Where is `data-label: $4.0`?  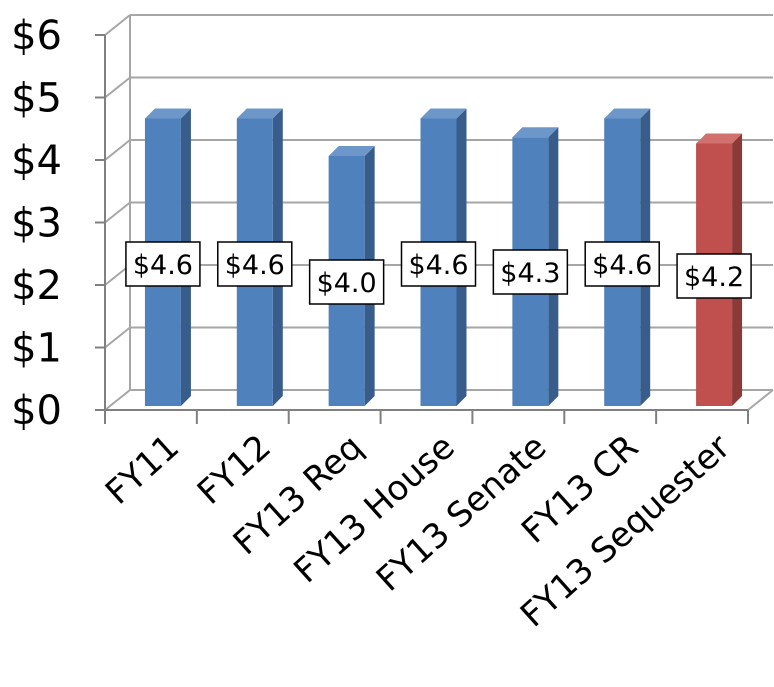 data-label: $4.0 is located at coordinates (346, 282).